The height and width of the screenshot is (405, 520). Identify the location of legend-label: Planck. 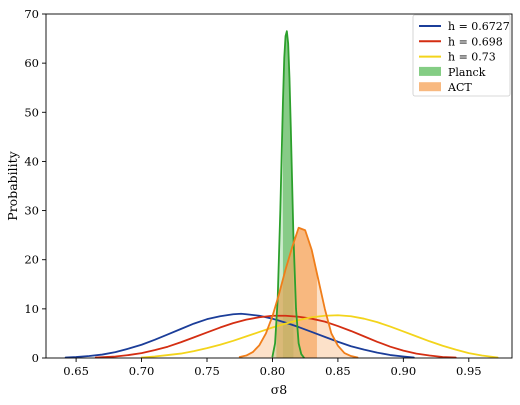
(467, 72).